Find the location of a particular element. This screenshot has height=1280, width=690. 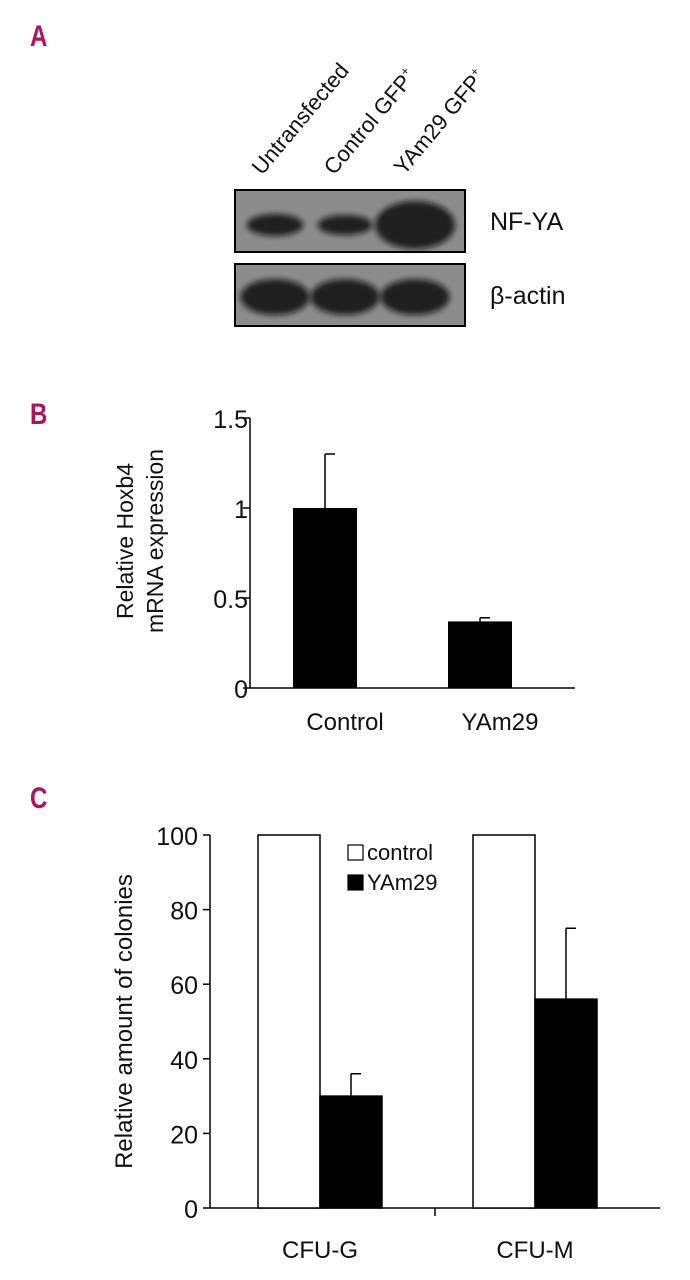

panel-label-c: C is located at coordinates (39, 798).